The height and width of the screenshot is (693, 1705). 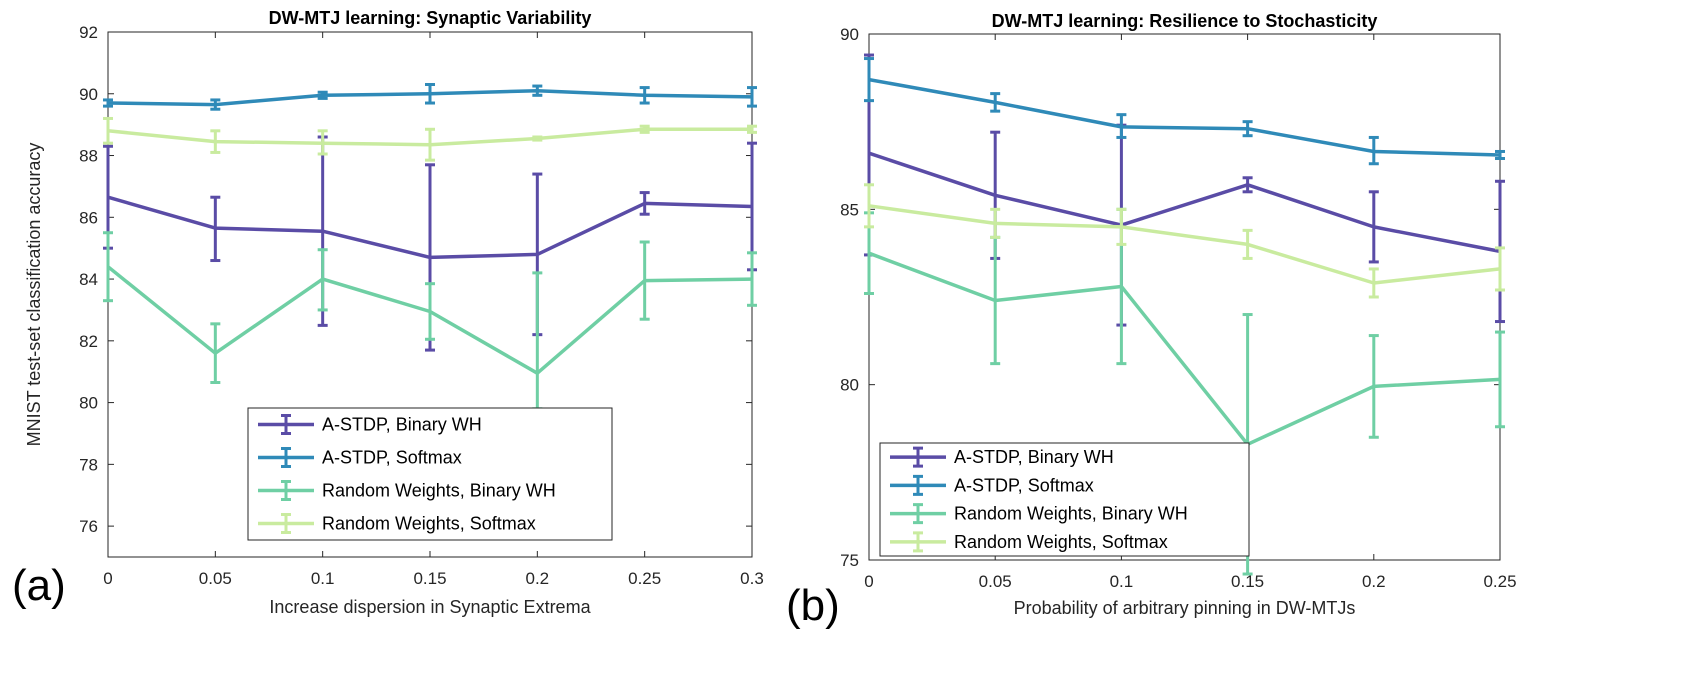 I want to click on y-axis-label: MNIST test-set classification accuracy, so click(x=34, y=295).